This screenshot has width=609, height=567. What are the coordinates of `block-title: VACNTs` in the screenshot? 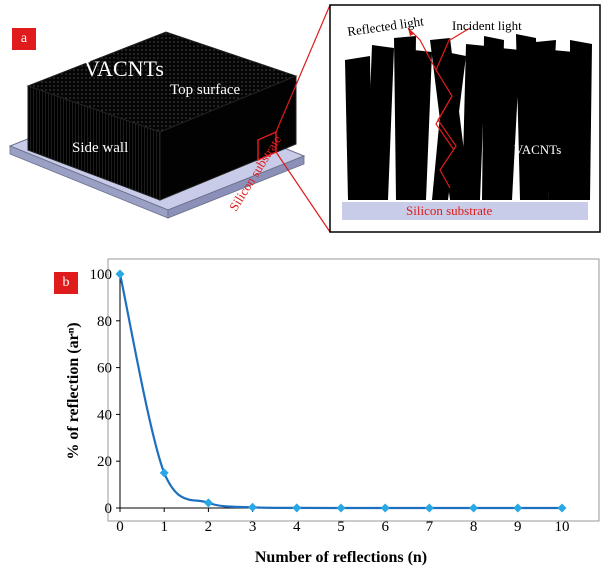 It's located at (124, 68).